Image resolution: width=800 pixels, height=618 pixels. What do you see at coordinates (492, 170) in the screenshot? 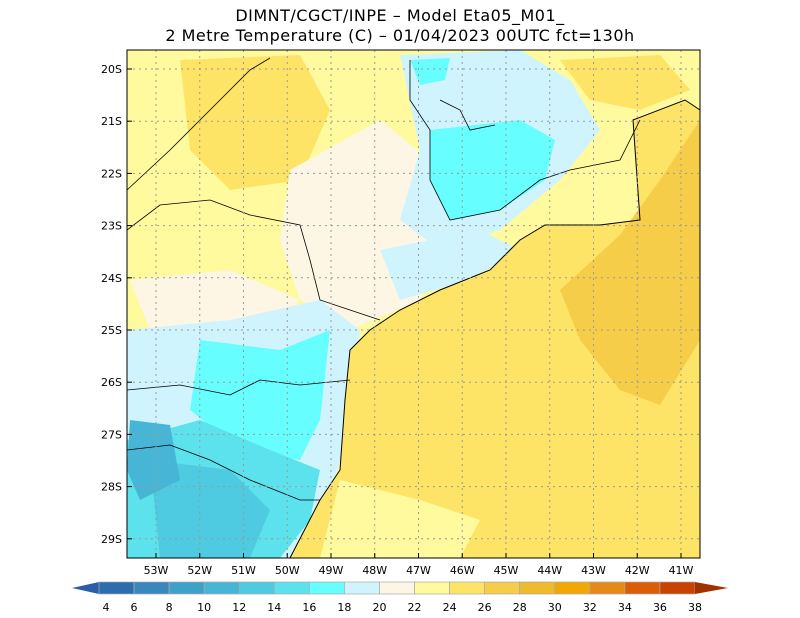
I see `field-16-18-sp` at bounding box center [492, 170].